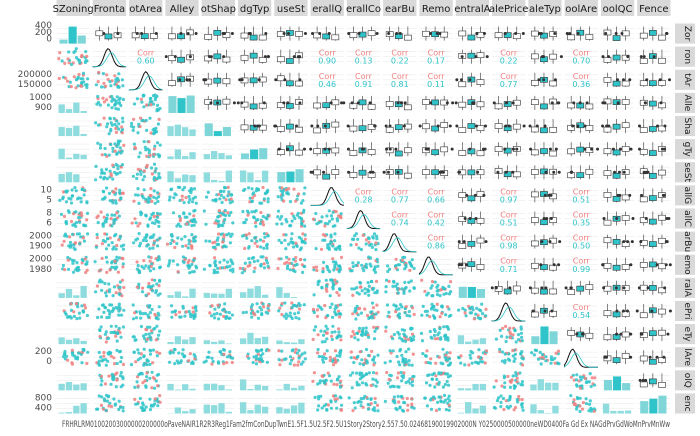  Describe the element at coordinates (508, 9) in the screenshot. I see `strip-top-label-12: alePrice` at that location.